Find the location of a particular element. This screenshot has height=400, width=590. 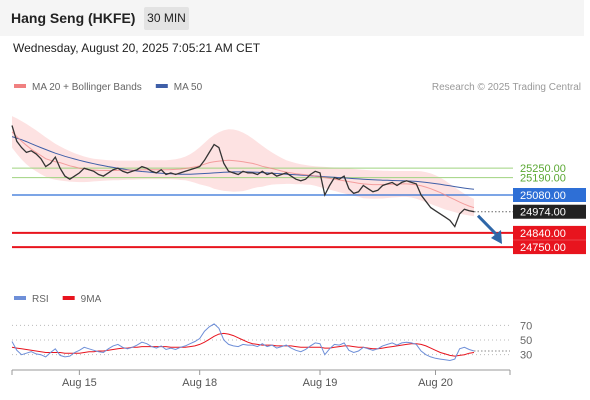

rsi-ma-line is located at coordinates (243, 344).